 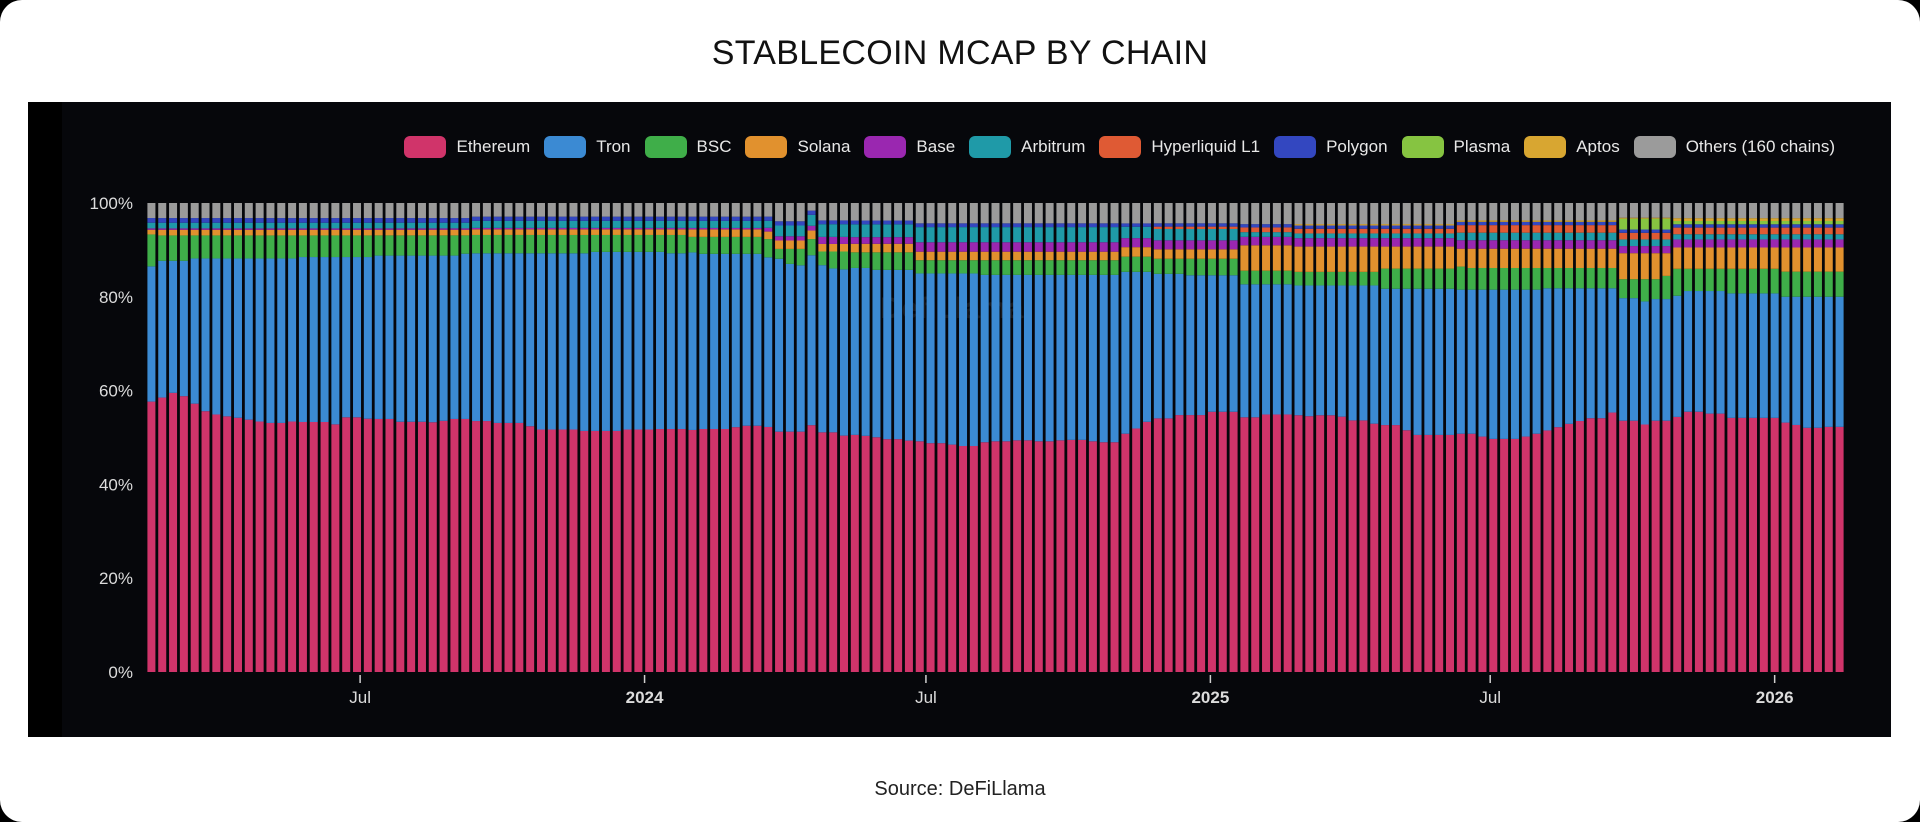 What do you see at coordinates (1027, 147) in the screenshot?
I see `legend-item-arbitrum: Arbitrum` at bounding box center [1027, 147].